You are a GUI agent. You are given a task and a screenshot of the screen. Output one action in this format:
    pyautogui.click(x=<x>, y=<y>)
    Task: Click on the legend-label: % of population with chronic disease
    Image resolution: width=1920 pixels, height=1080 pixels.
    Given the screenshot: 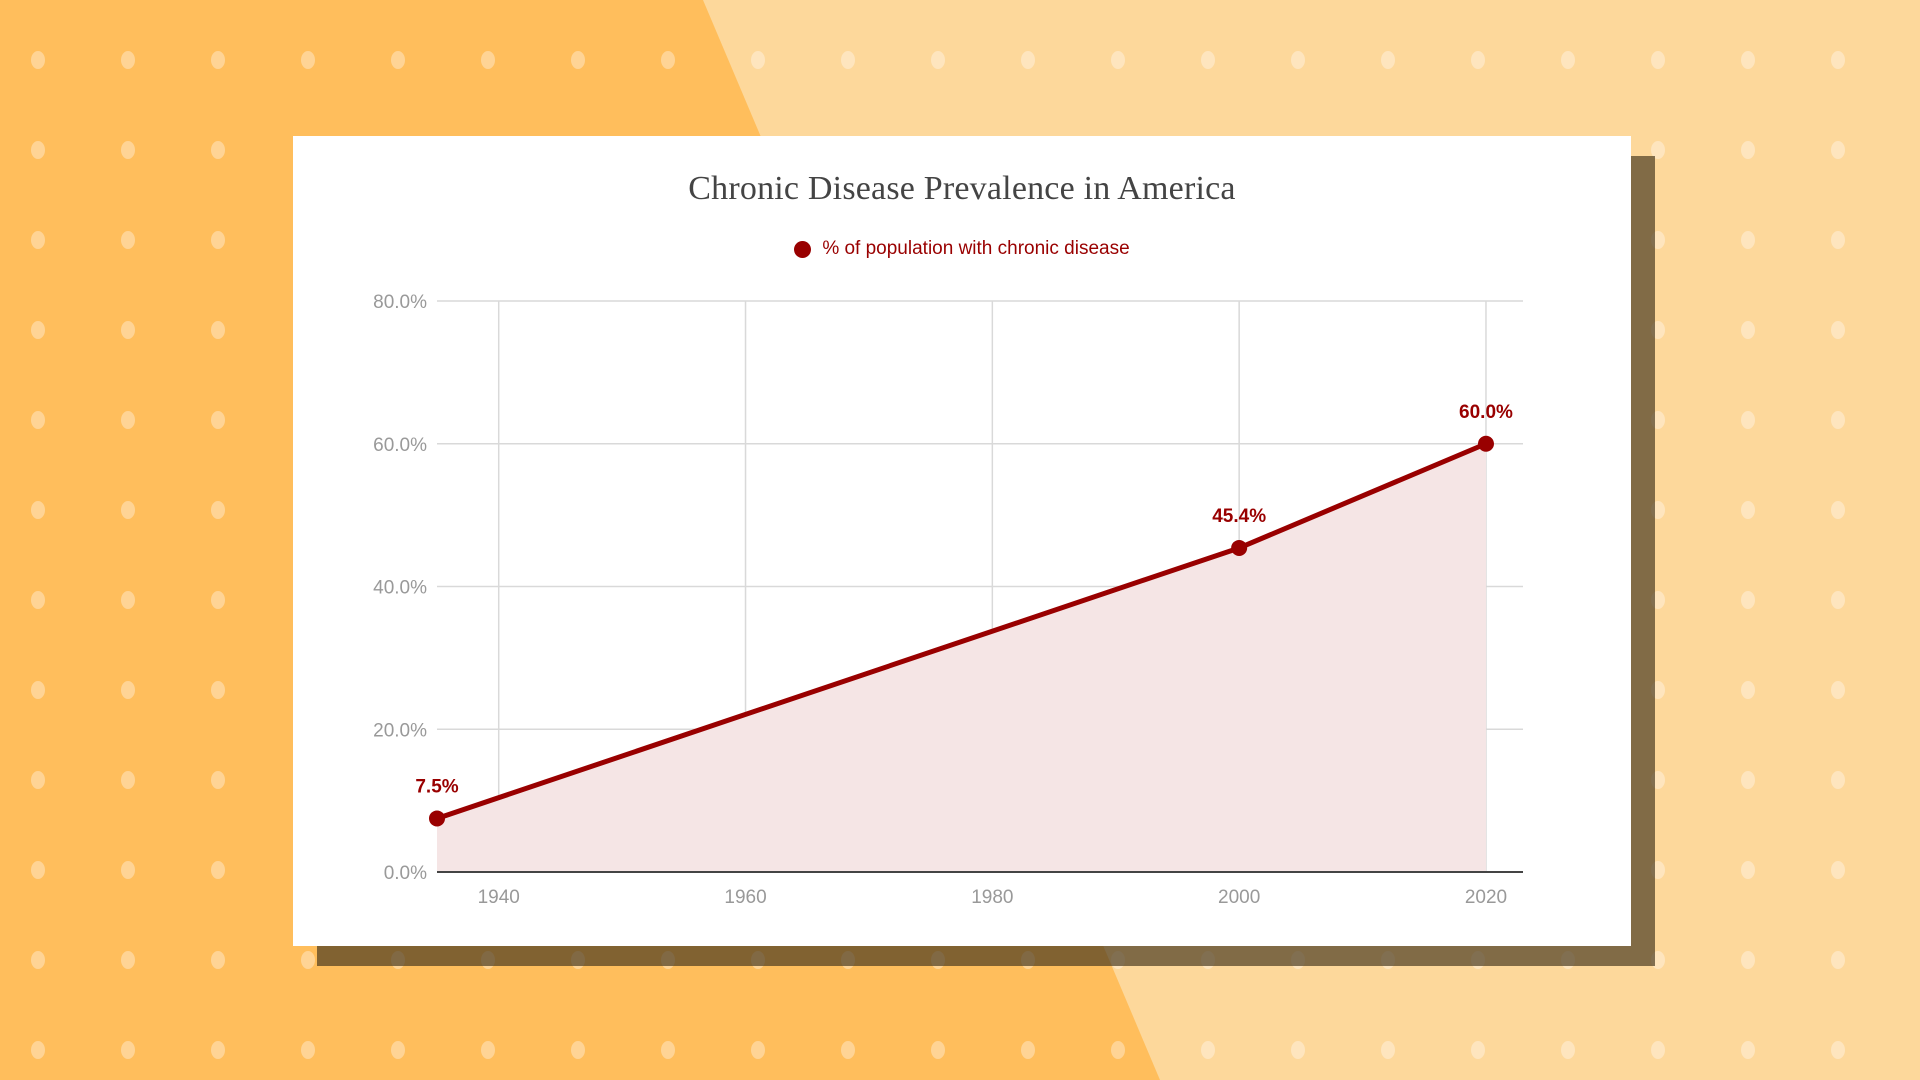 What is the action you would take?
    pyautogui.click(x=976, y=248)
    